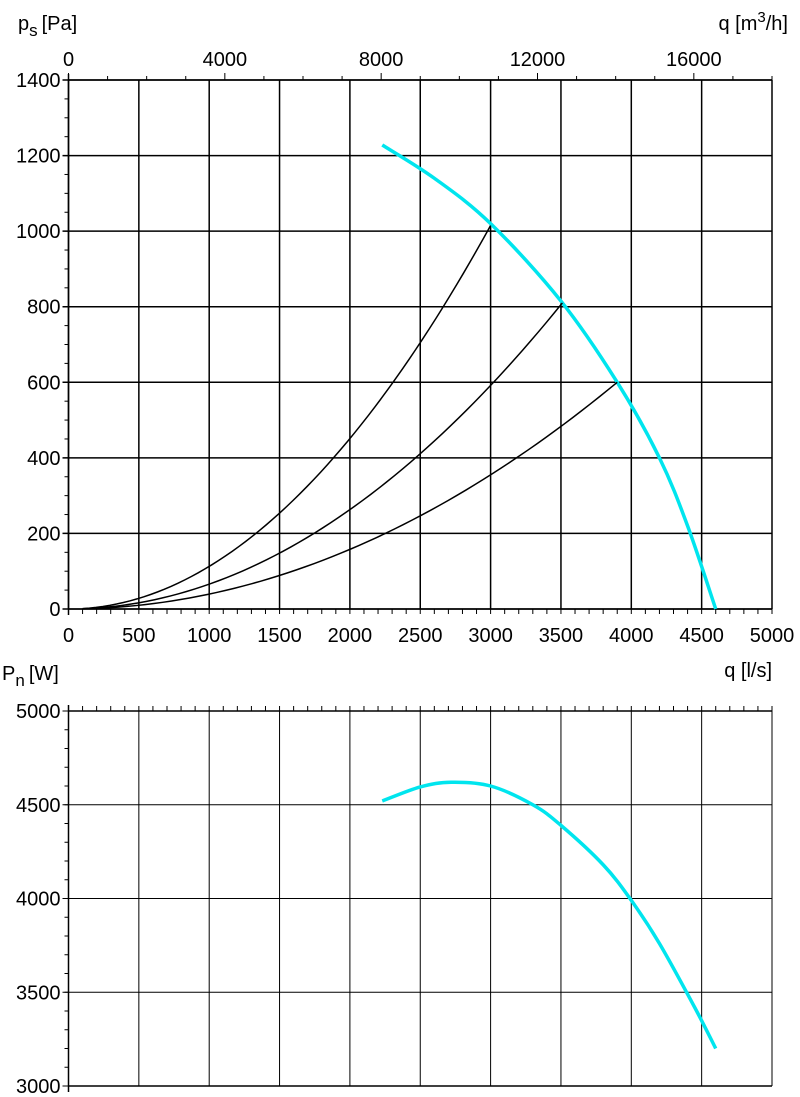 This screenshot has width=800, height=1097. I want to click on y-tick-label: 3000, so click(38, 1086).